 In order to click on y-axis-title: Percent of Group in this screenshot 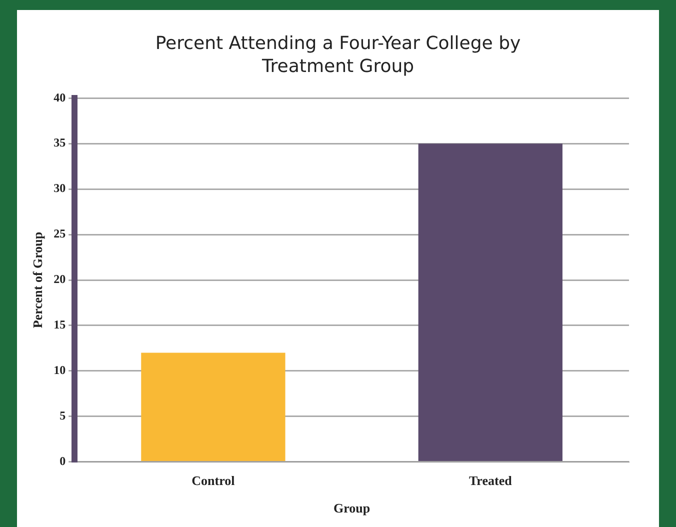, I will do `click(38, 280)`.